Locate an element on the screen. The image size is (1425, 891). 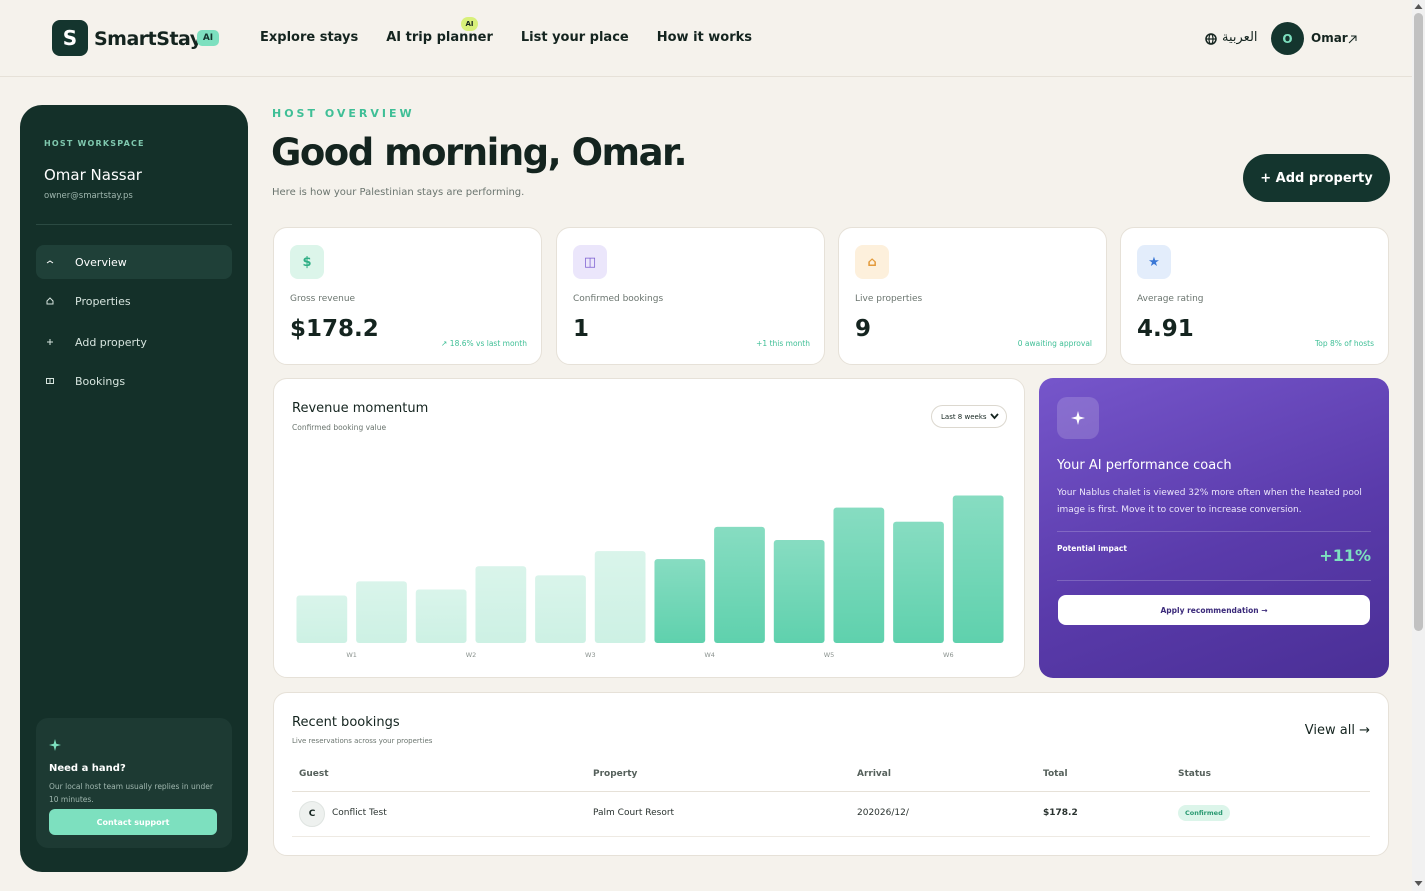
menu-item: Properties is located at coordinates (134, 301).